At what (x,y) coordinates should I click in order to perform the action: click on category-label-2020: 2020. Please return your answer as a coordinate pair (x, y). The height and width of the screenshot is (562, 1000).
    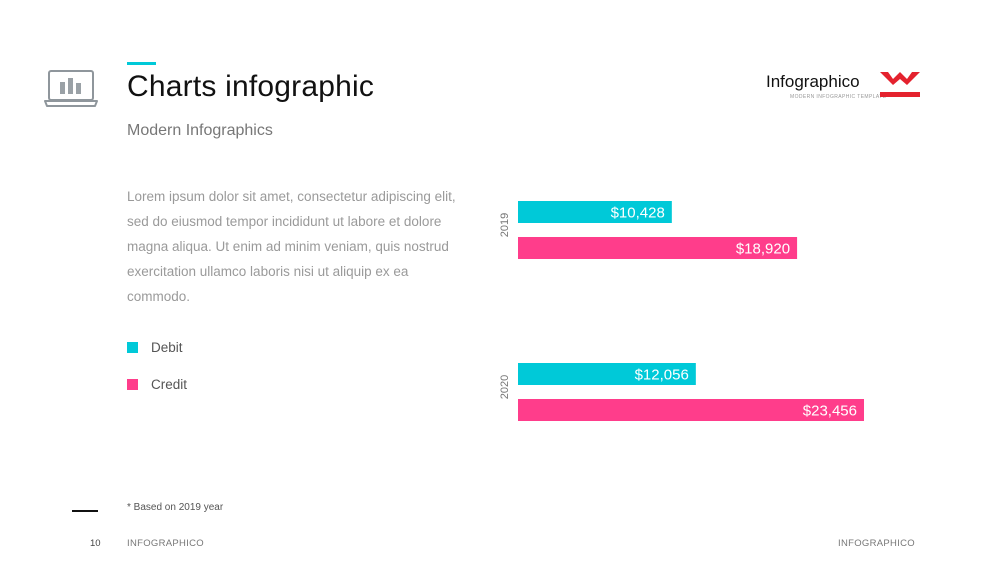
    Looking at the image, I should click on (505, 387).